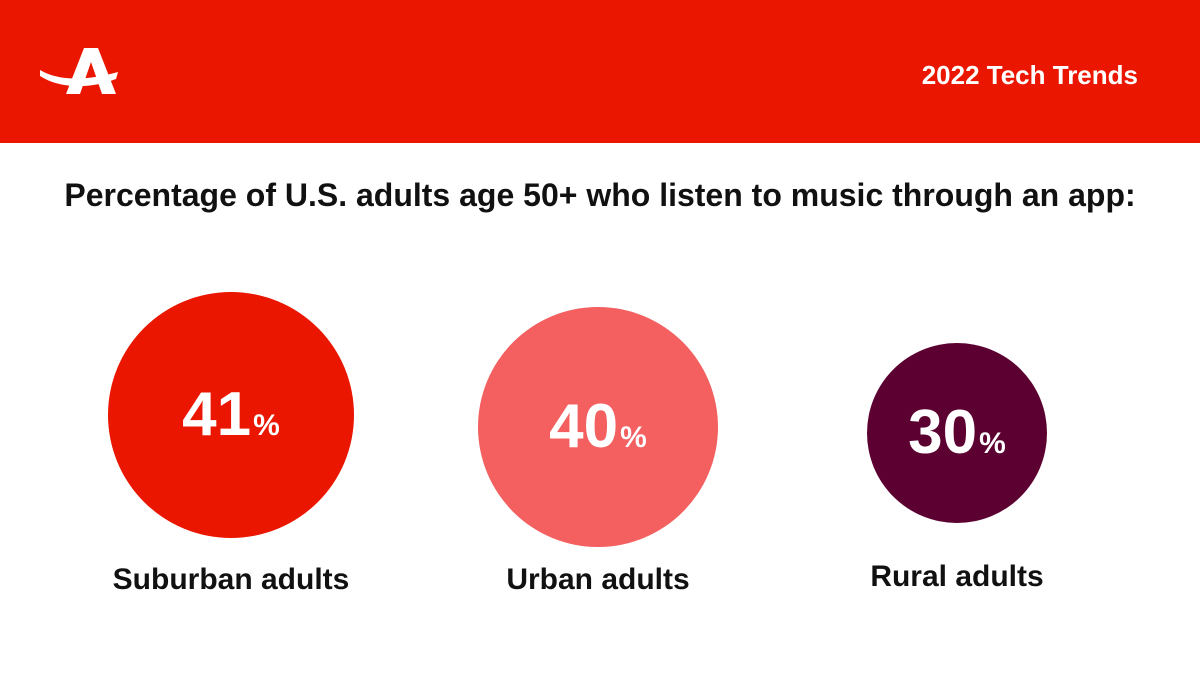 This screenshot has width=1200, height=675. What do you see at coordinates (231, 579) in the screenshot?
I see `category-label: Suburban adults` at bounding box center [231, 579].